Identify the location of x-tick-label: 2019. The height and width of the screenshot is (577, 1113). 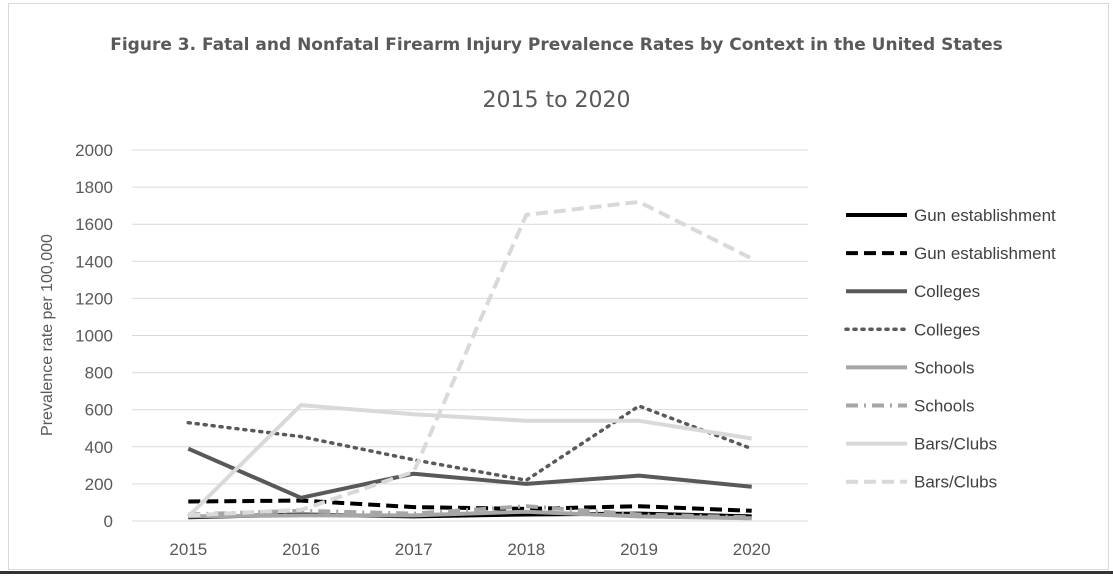
(639, 549).